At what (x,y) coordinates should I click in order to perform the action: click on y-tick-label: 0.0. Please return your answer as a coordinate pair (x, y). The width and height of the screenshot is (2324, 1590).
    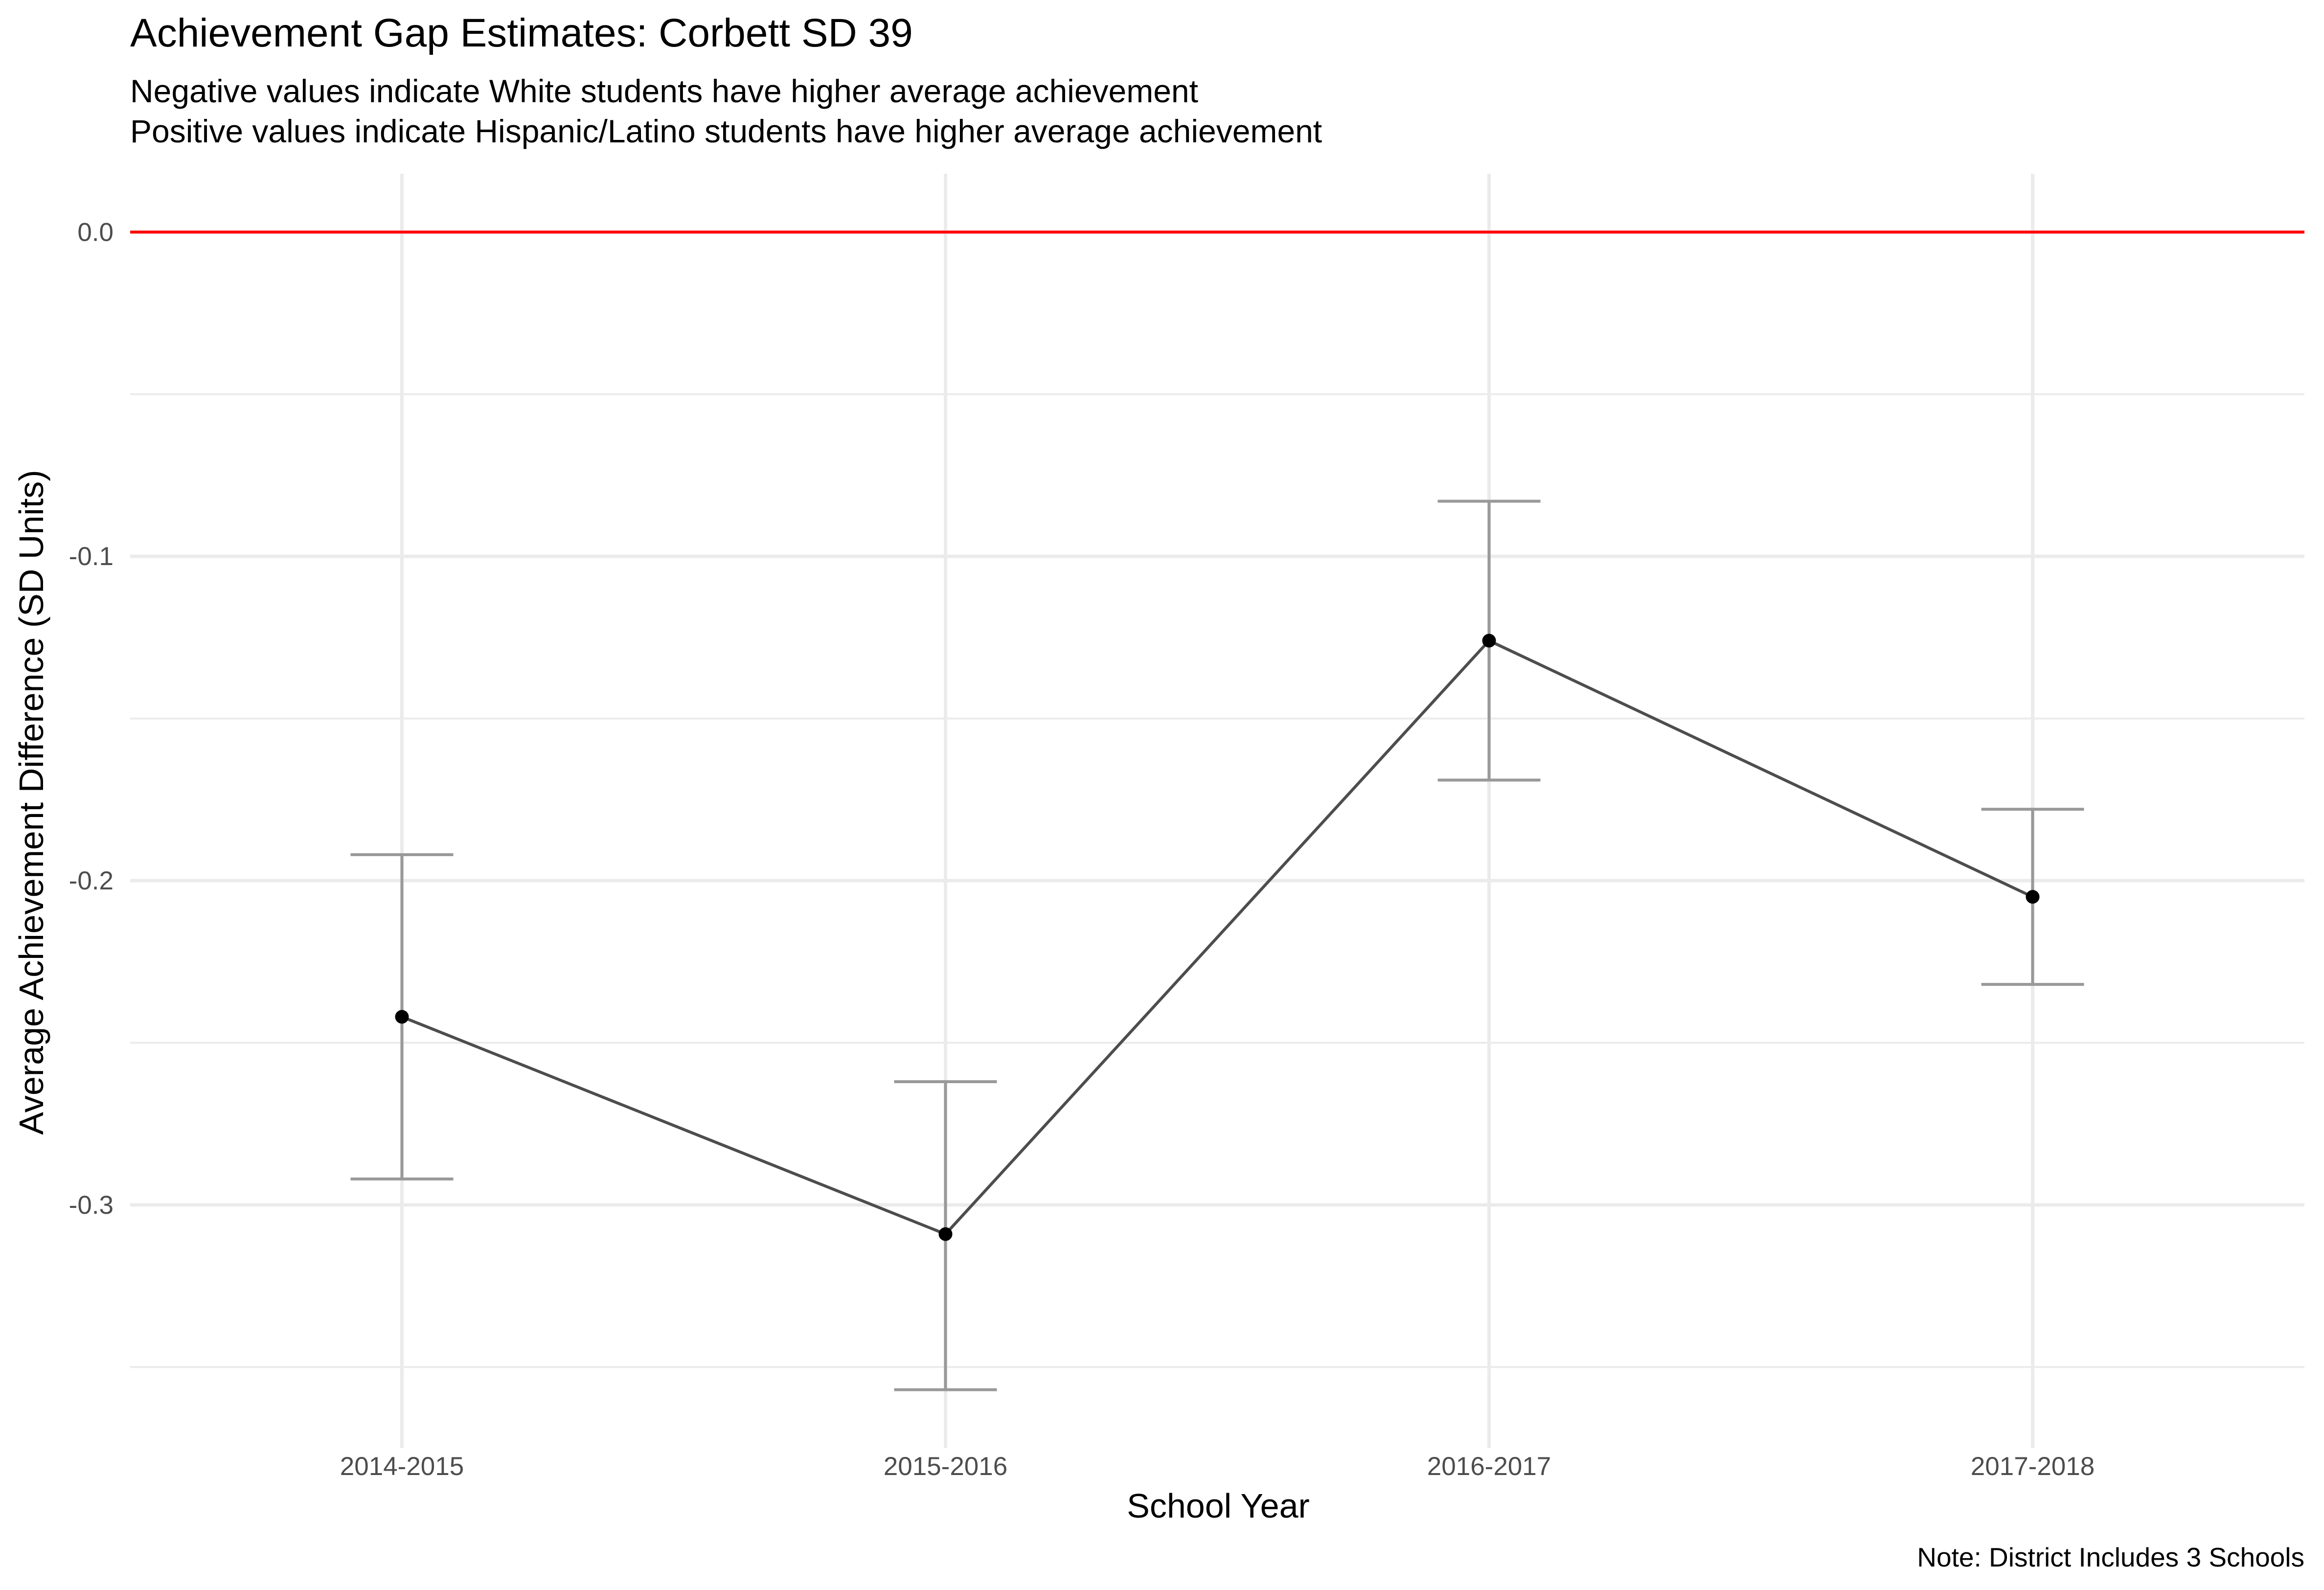
    Looking at the image, I should click on (96, 233).